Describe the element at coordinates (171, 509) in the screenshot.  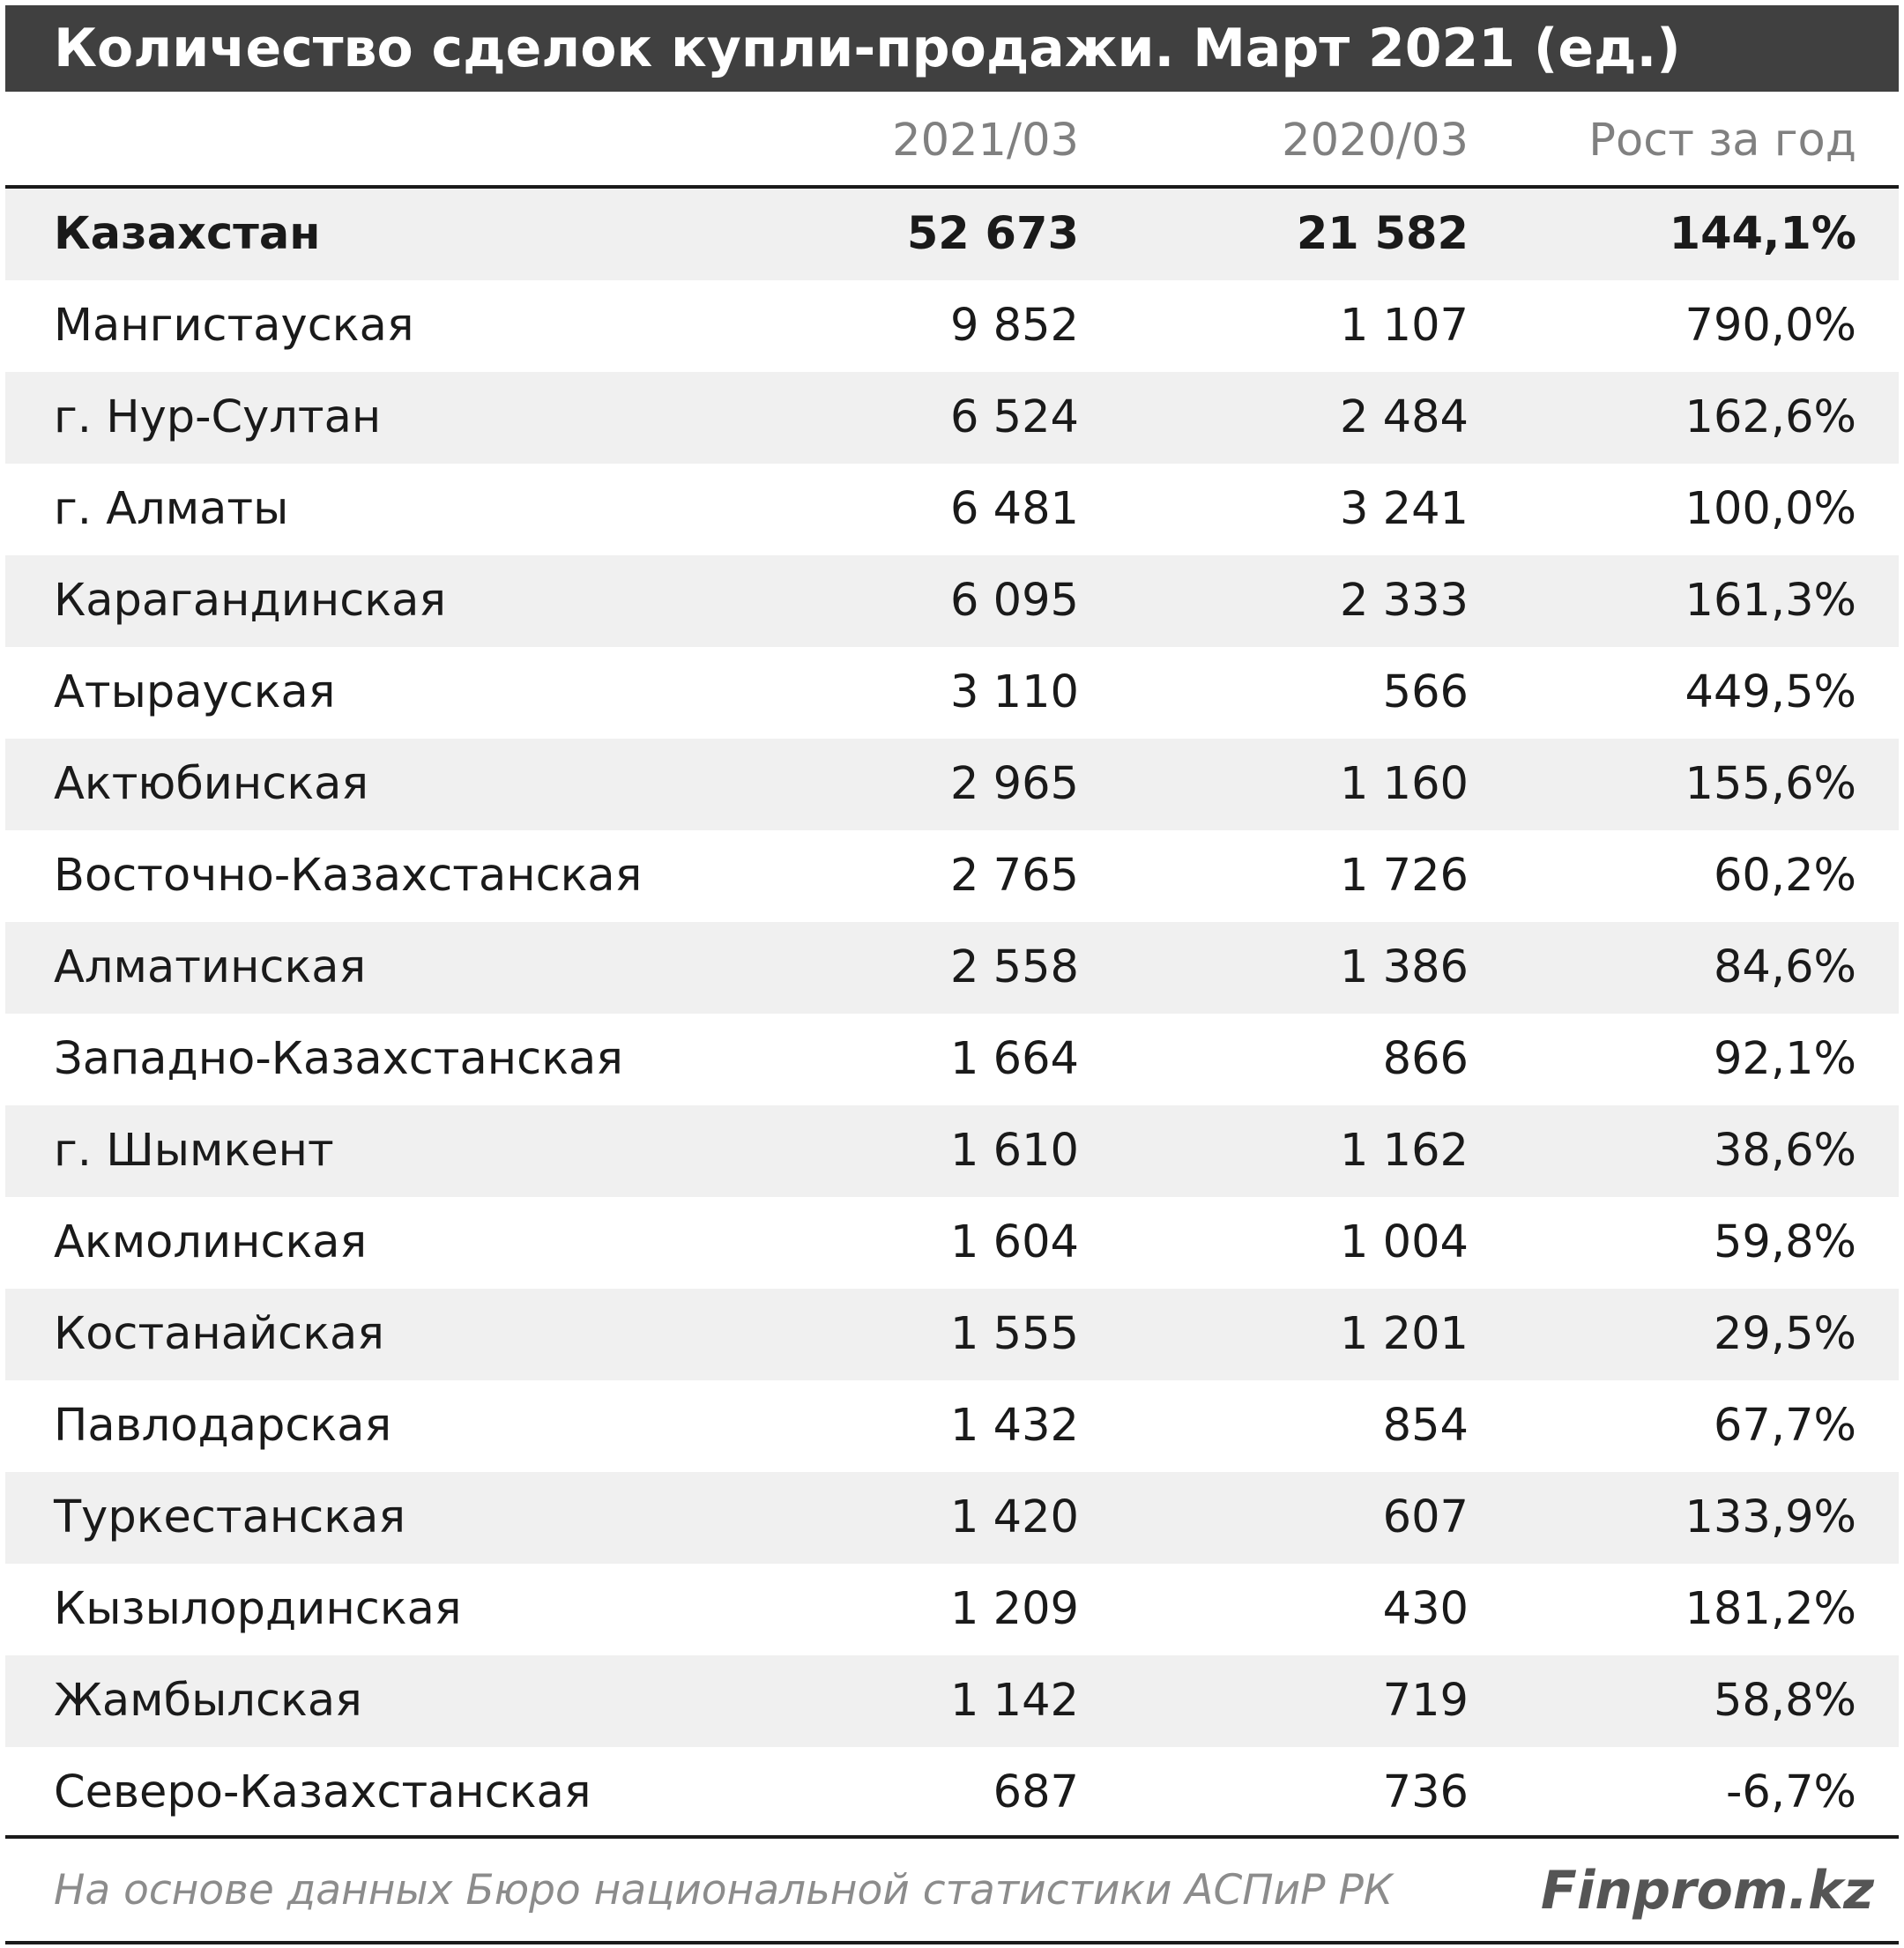
I see `region-name: г. Алматы` at that location.